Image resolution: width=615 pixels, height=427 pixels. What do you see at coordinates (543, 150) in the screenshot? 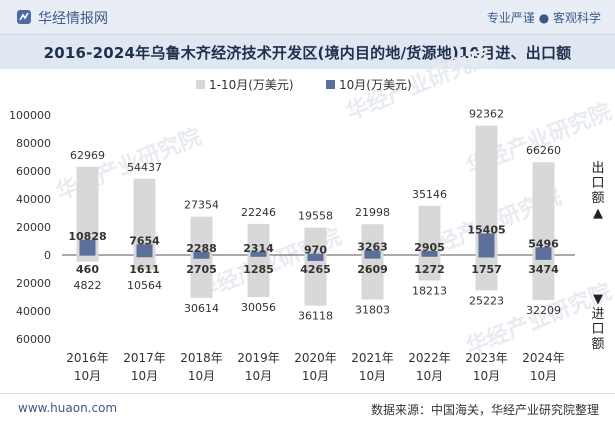
I see `label-ytd-export: 66260` at bounding box center [543, 150].